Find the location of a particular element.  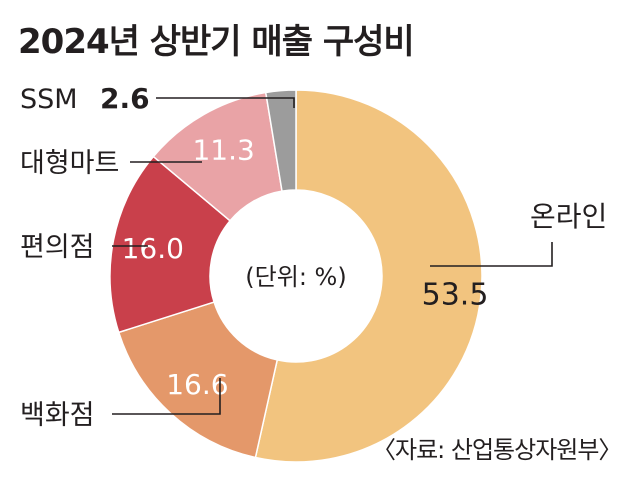

callout-line-온라인 is located at coordinates (491, 254).